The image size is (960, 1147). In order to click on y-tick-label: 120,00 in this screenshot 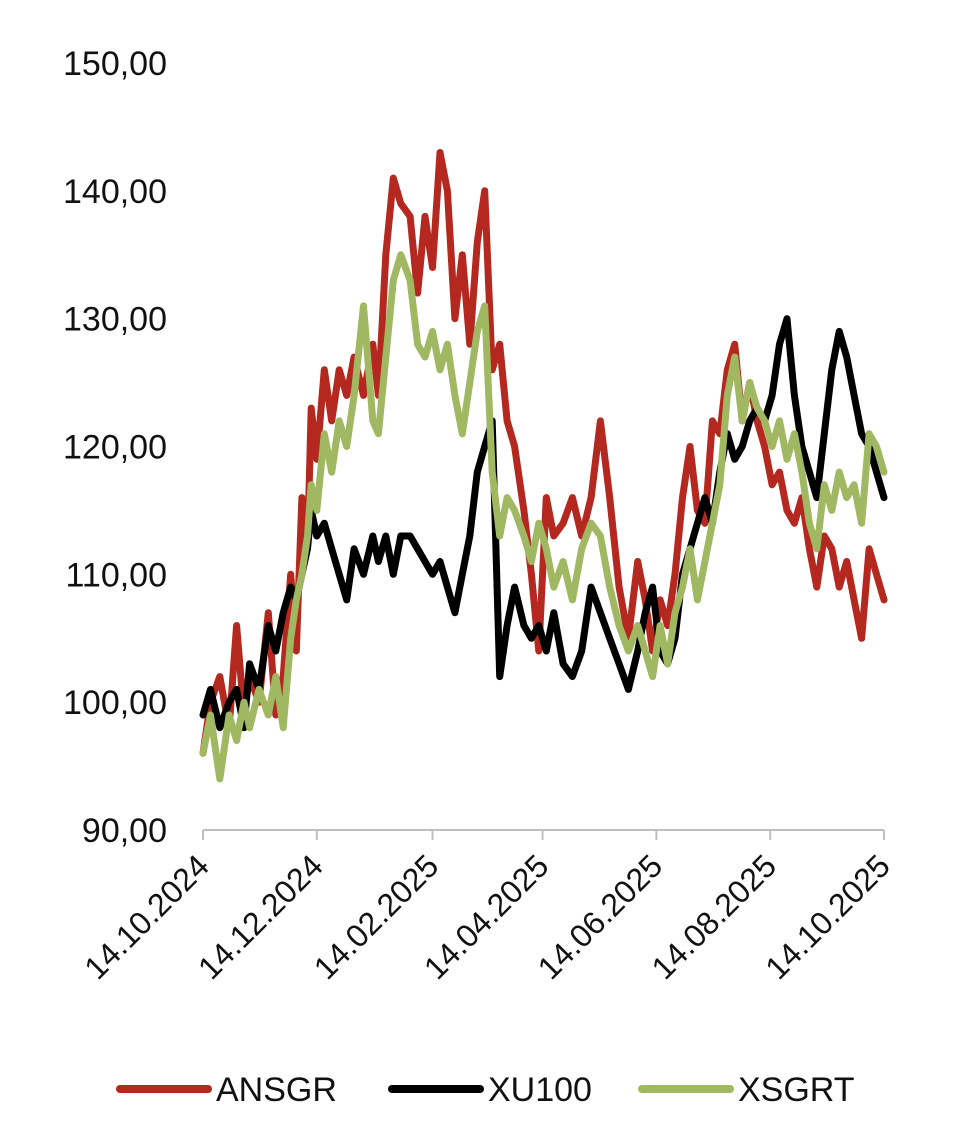, I will do `click(115, 448)`.